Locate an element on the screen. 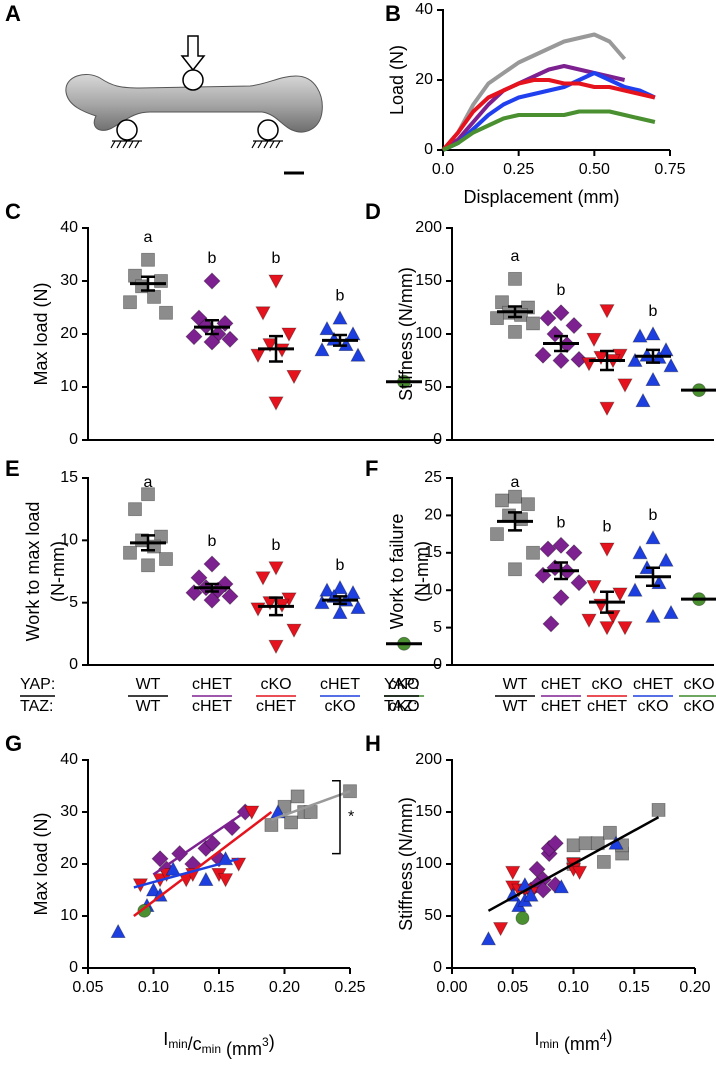 This screenshot has width=716, height=1083. y-tick-label: 5 is located at coordinates (73, 602).